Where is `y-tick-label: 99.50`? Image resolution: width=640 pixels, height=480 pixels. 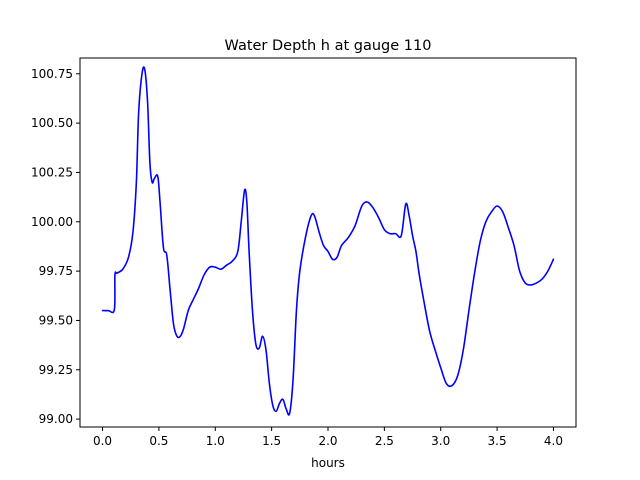
y-tick-label: 99.50 is located at coordinates (56, 320).